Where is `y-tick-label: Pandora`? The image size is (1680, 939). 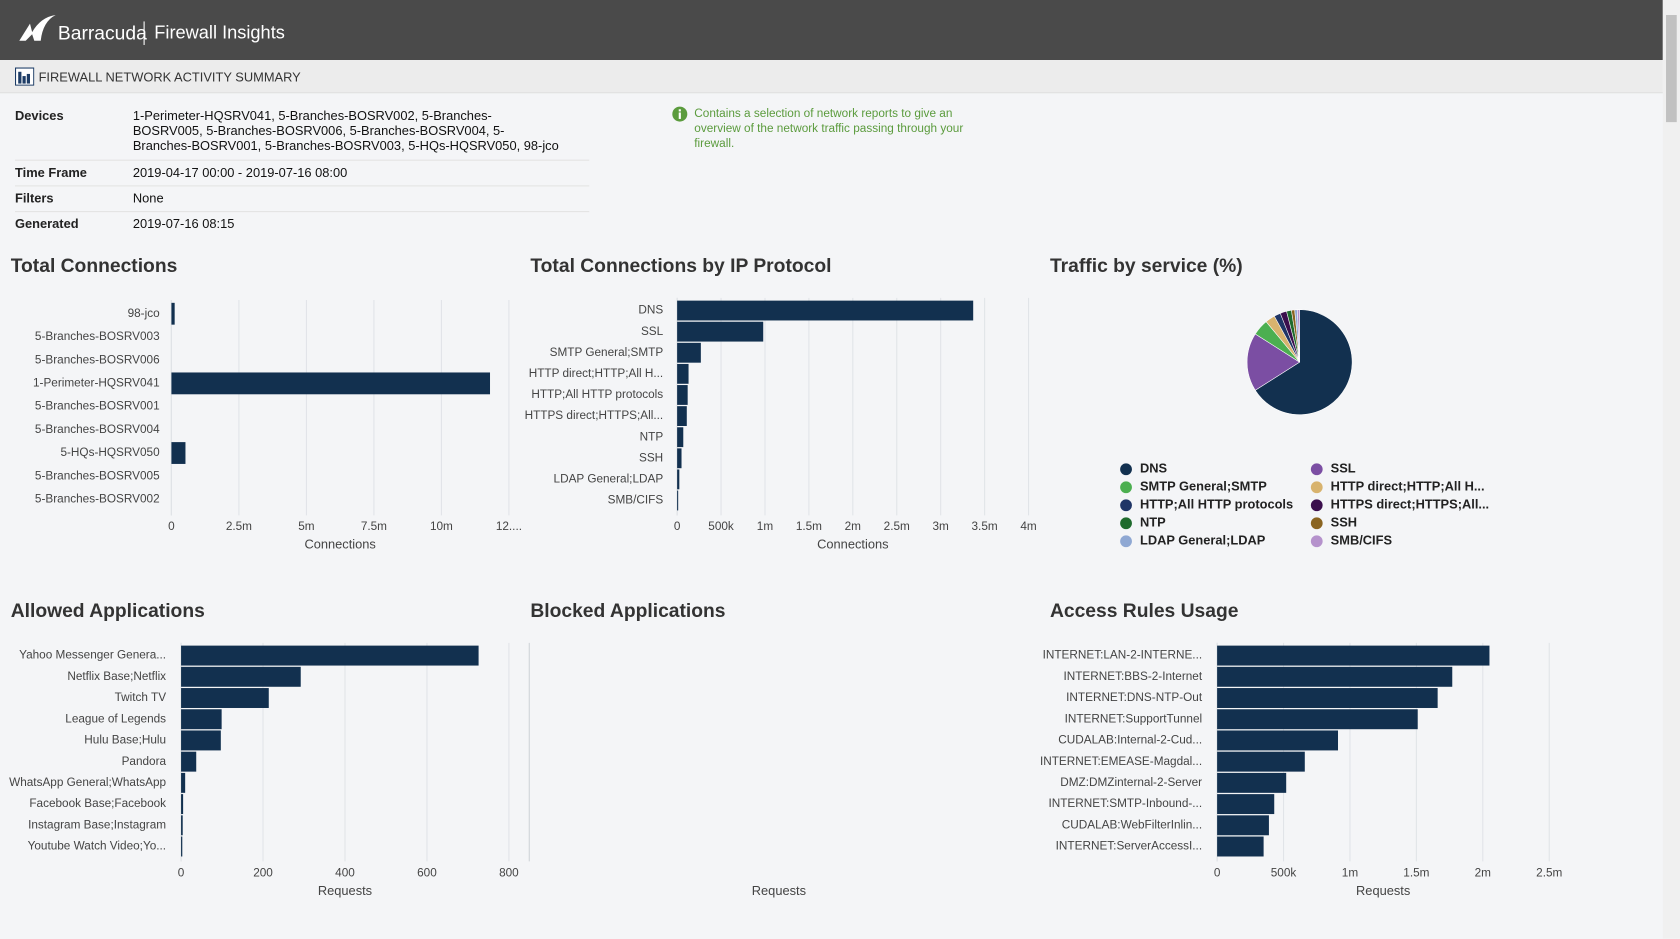 y-tick-label: Pandora is located at coordinates (144, 761).